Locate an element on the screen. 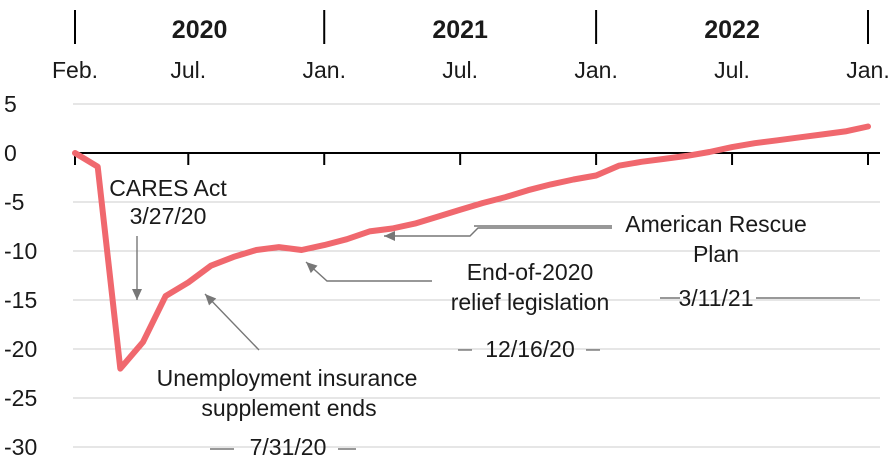 The width and height of the screenshot is (891, 470). y-axis: 5 0 -5 -10 -15 -20 -25 -30 is located at coordinates (20, 275).